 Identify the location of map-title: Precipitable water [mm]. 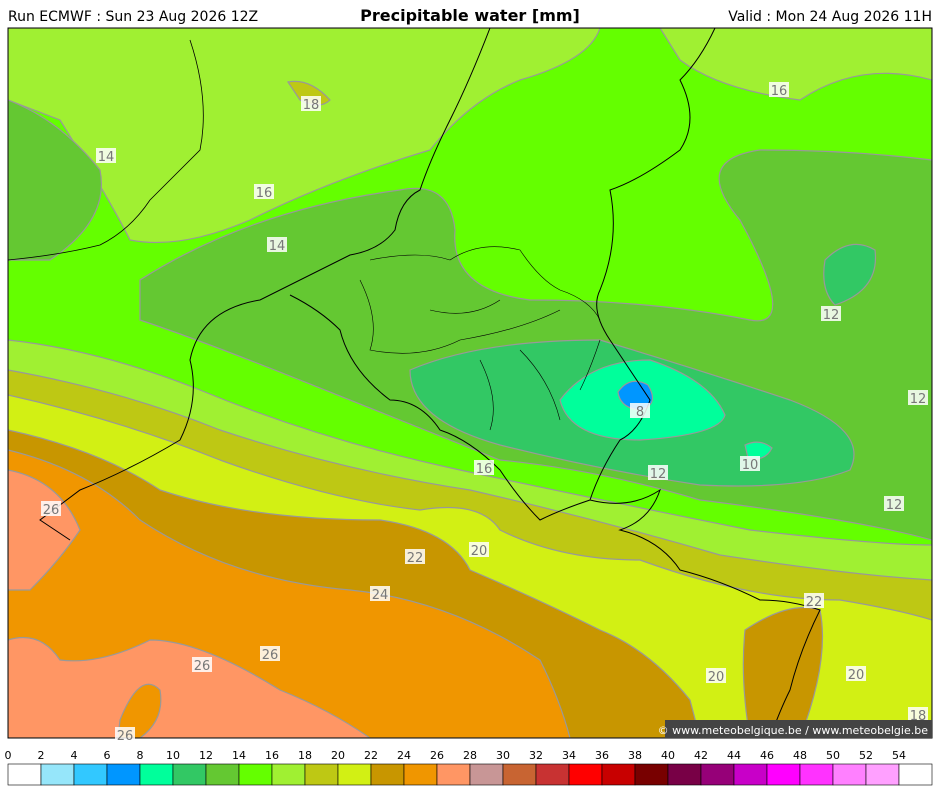
(470, 15).